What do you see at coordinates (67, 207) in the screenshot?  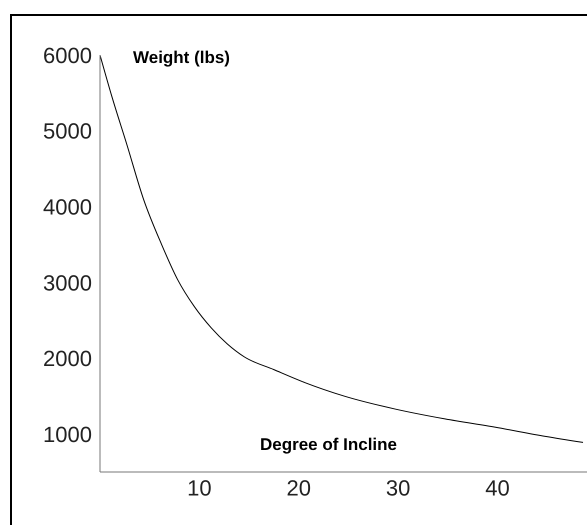 I see `y-tick-label: 4000` at bounding box center [67, 207].